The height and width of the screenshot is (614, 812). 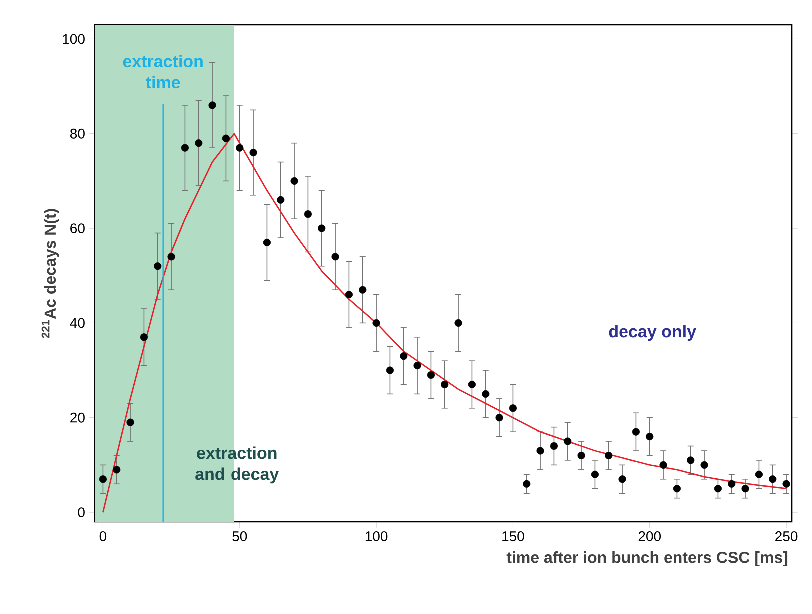 What do you see at coordinates (513, 537) in the screenshot?
I see `x-tick-label: 150` at bounding box center [513, 537].